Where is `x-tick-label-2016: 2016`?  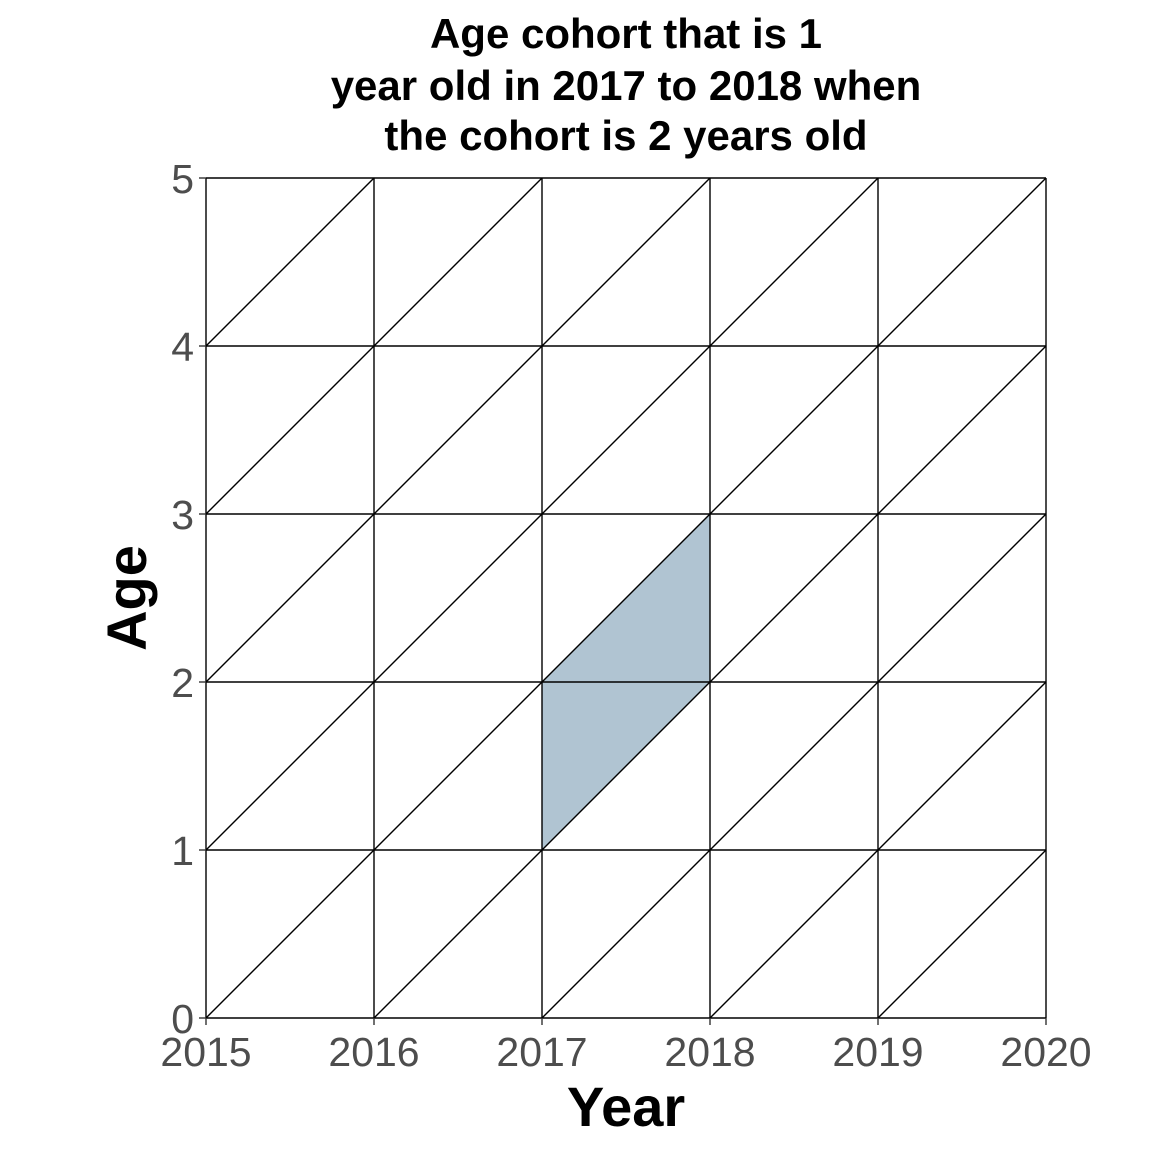
x-tick-label-2016: 2016 is located at coordinates (373, 1052).